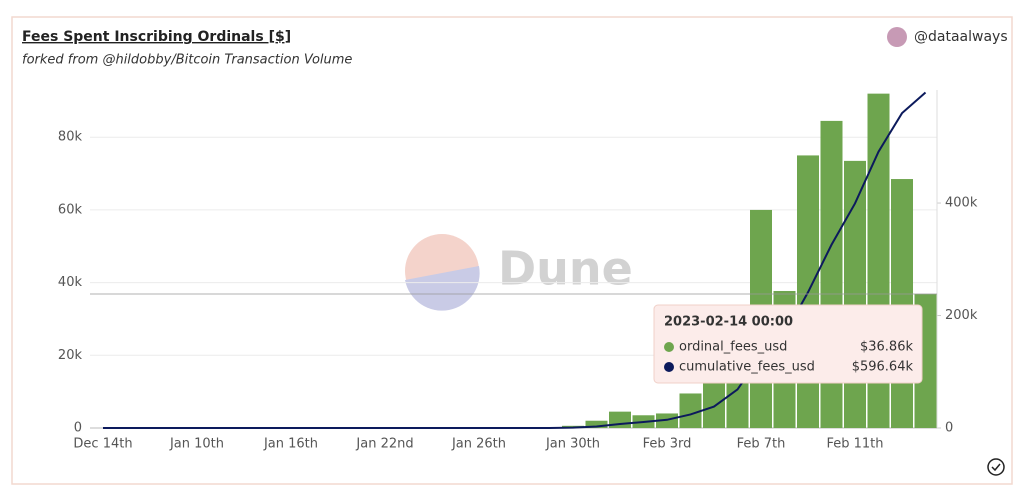 This screenshot has width=1024, height=497. I want to click on tooltip-name: cumulative_fees_usd, so click(747, 367).